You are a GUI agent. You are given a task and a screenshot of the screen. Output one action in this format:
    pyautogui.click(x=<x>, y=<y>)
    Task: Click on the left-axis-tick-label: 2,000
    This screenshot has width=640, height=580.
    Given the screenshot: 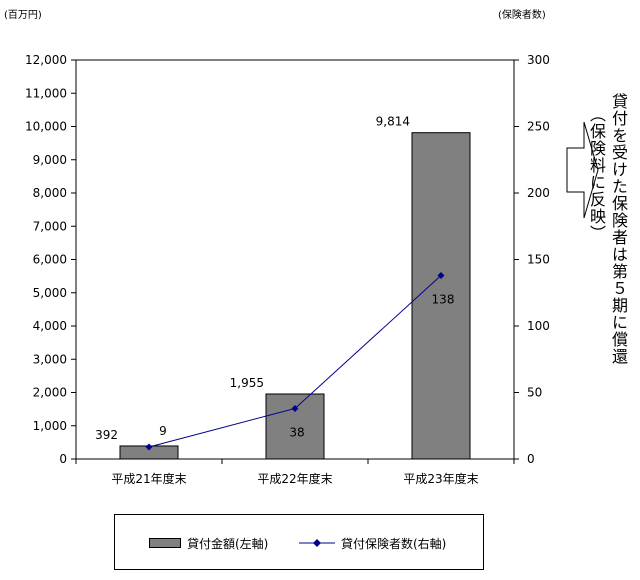 What is the action you would take?
    pyautogui.click(x=50, y=393)
    